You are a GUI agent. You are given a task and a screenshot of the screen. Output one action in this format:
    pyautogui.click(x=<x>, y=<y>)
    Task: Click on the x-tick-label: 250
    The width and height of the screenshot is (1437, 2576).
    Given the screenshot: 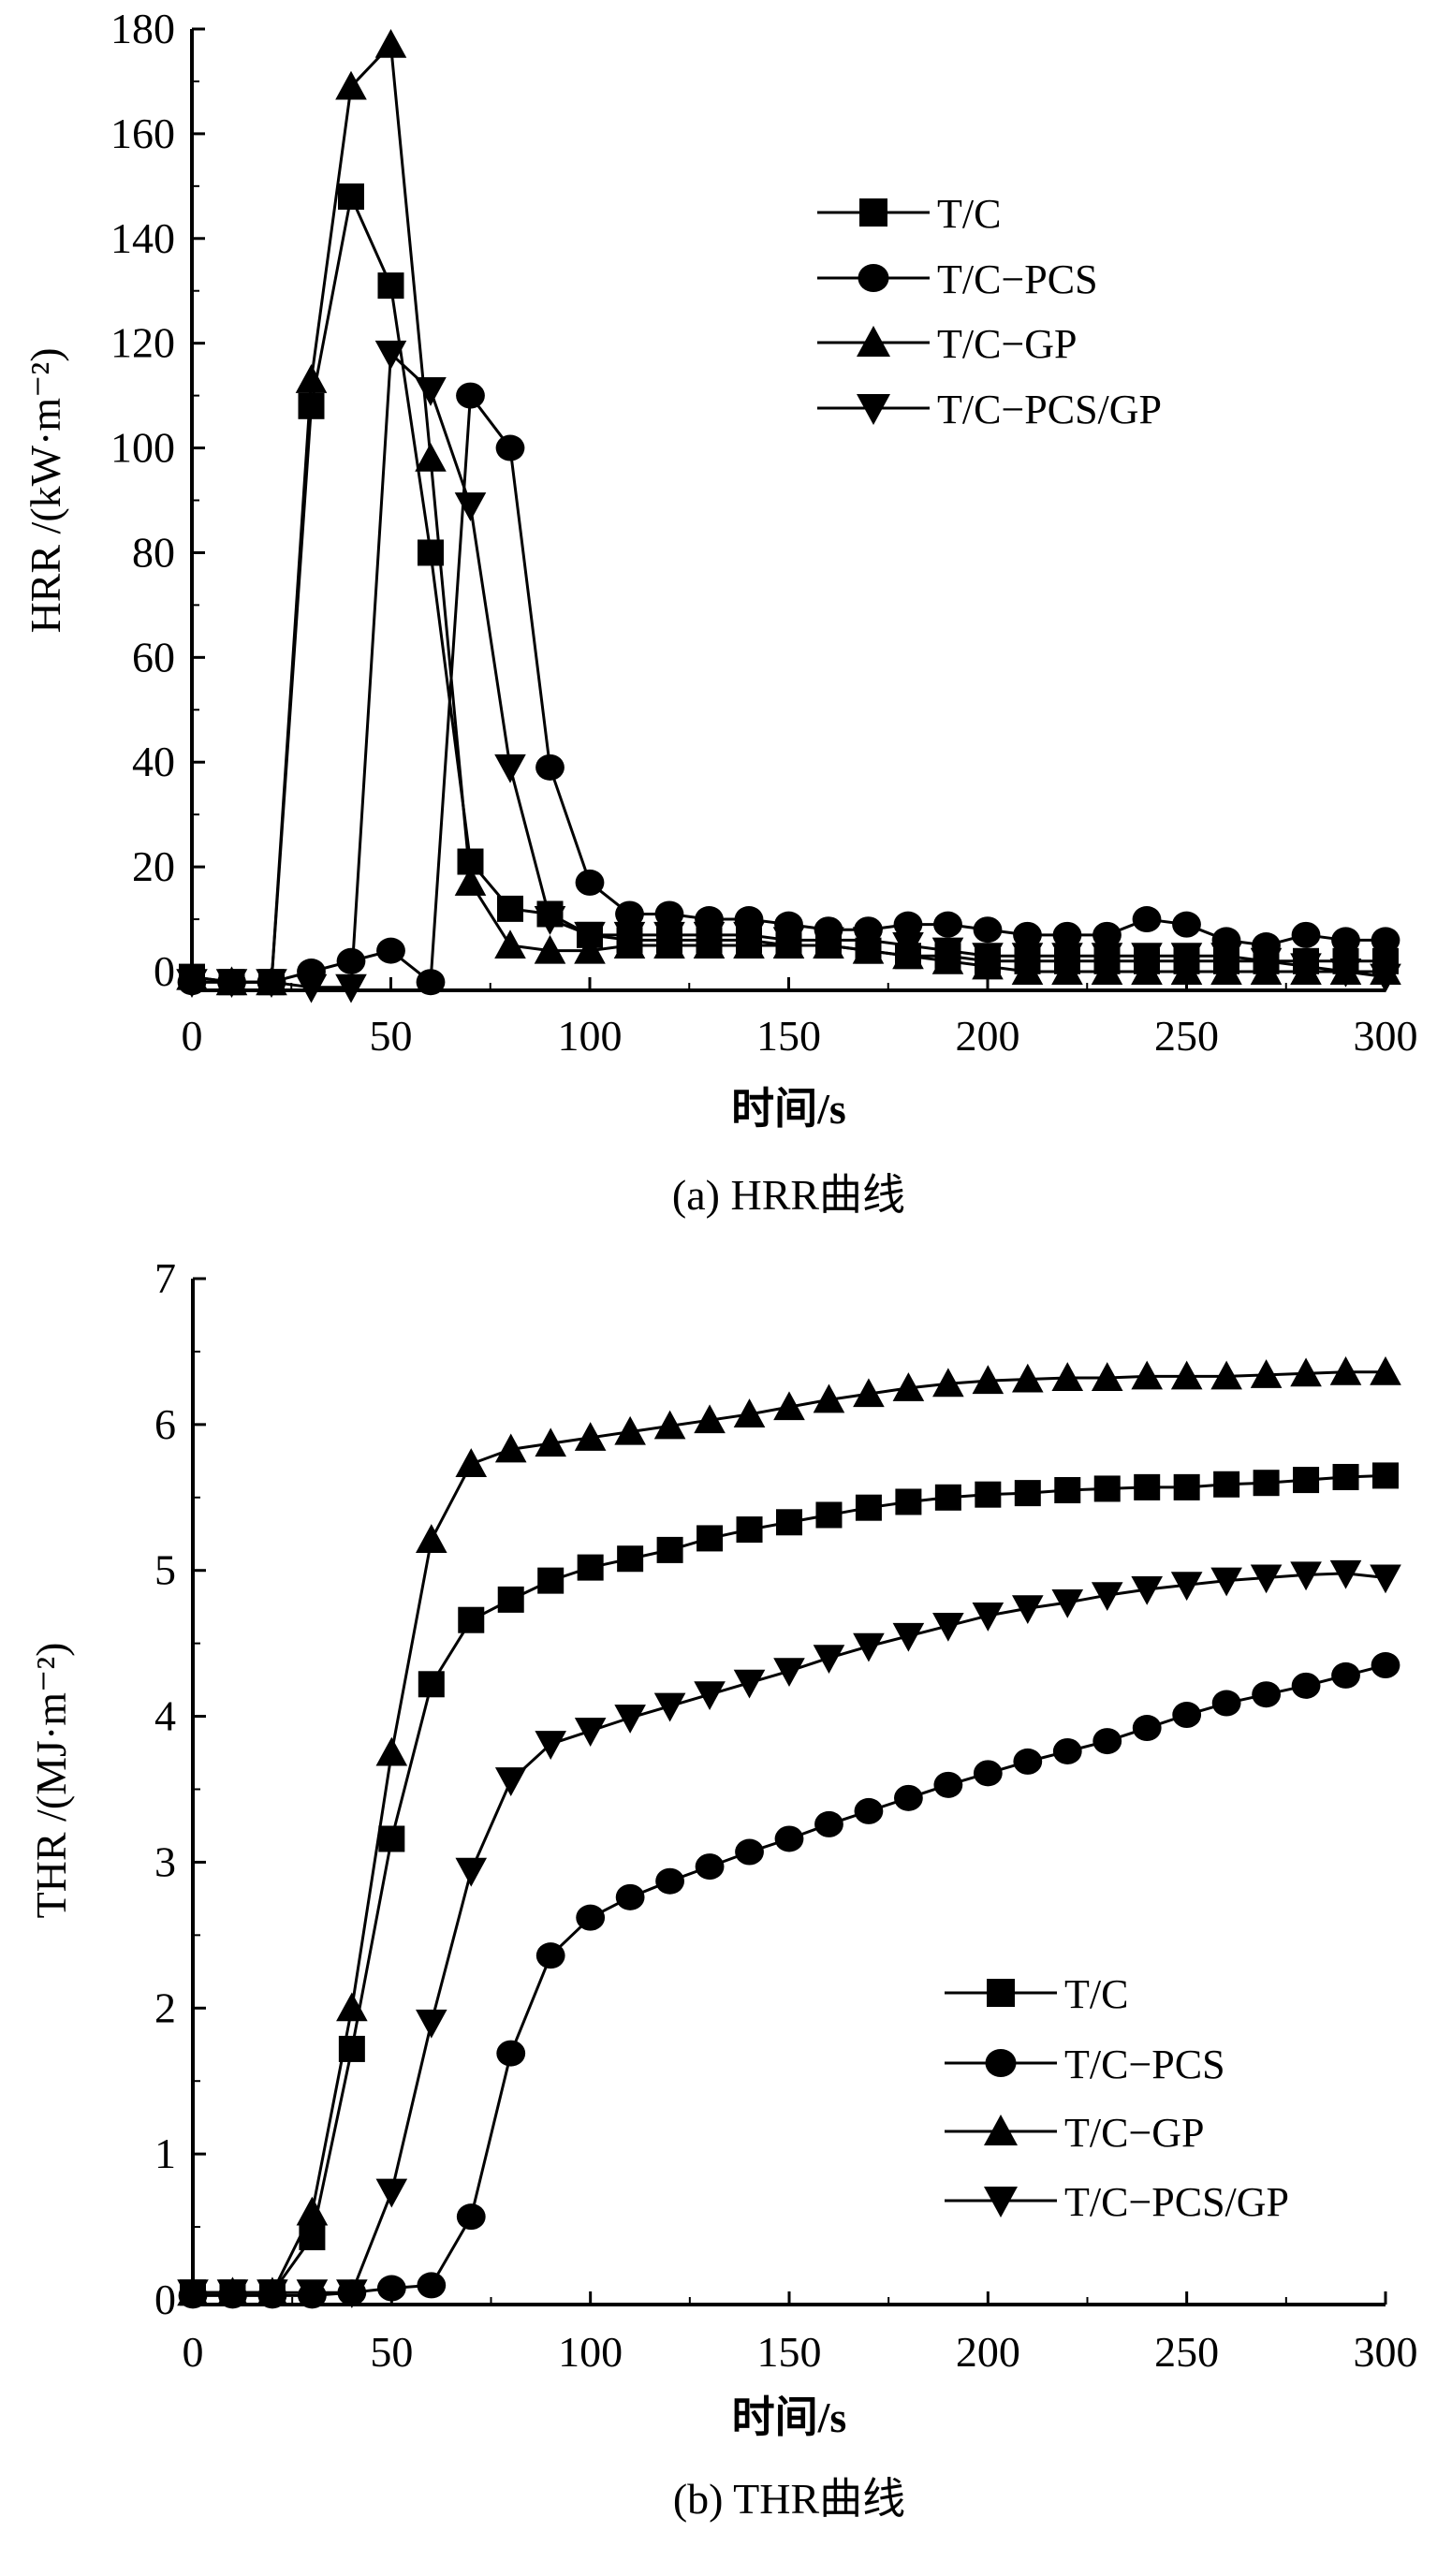 What is the action you would take?
    pyautogui.click(x=1186, y=2352)
    